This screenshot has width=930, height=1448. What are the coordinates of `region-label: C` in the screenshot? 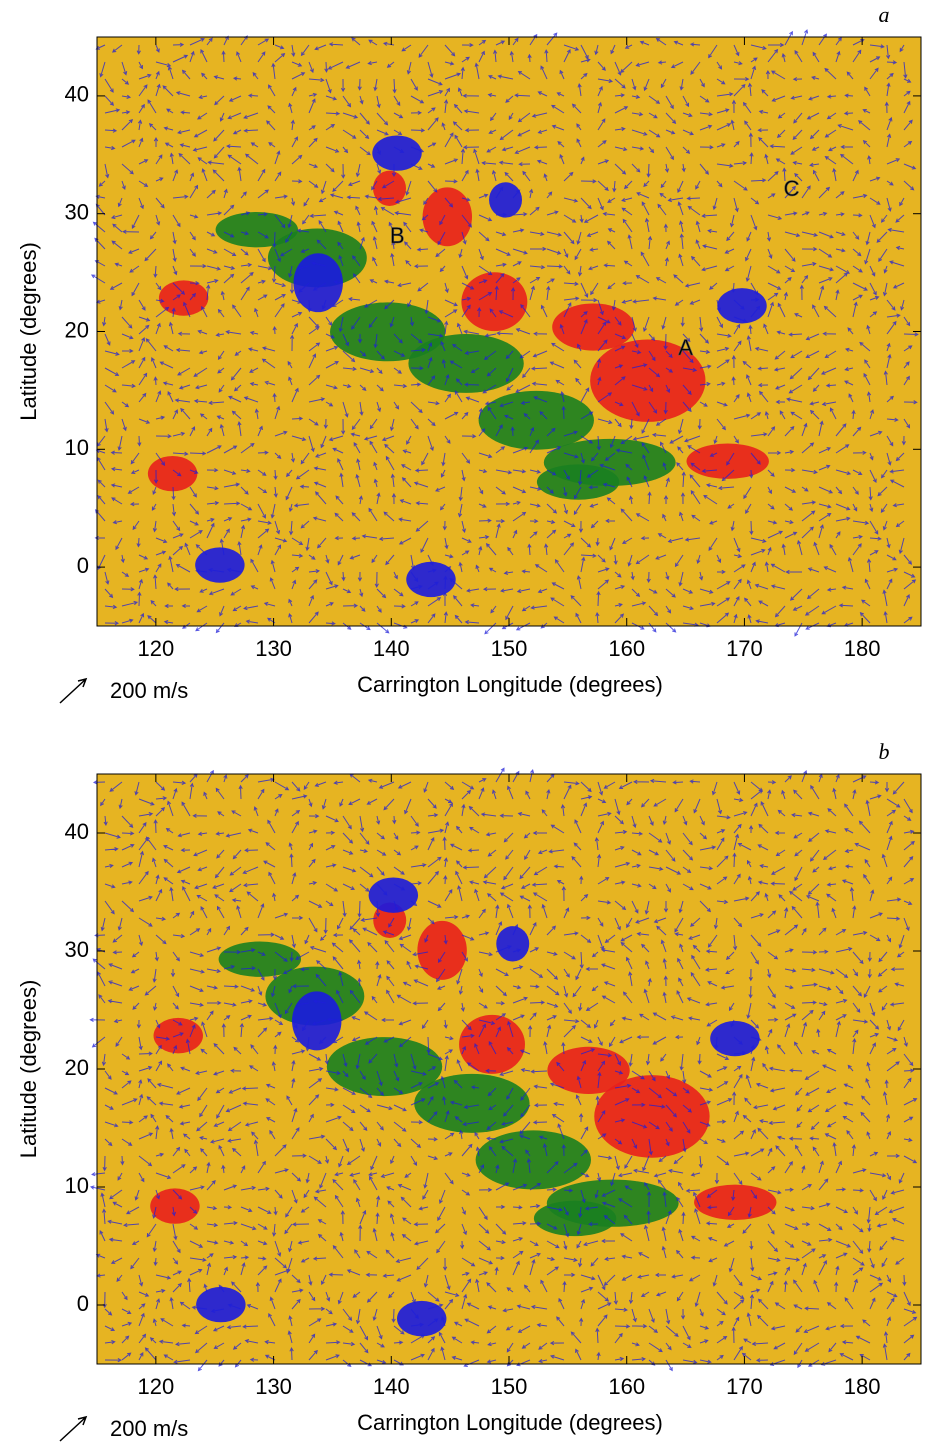 It's located at (792, 188).